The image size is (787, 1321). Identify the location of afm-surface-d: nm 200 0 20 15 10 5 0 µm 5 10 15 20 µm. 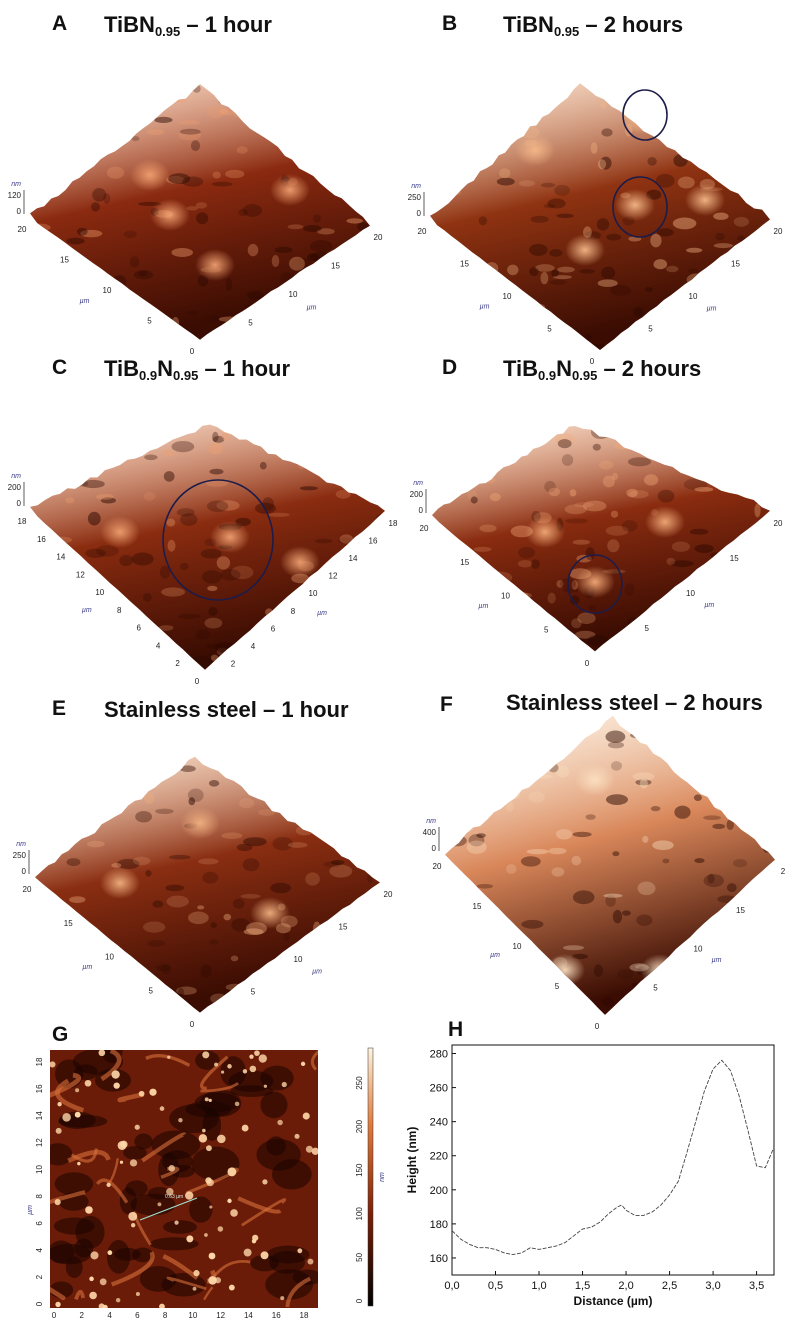
(590, 527).